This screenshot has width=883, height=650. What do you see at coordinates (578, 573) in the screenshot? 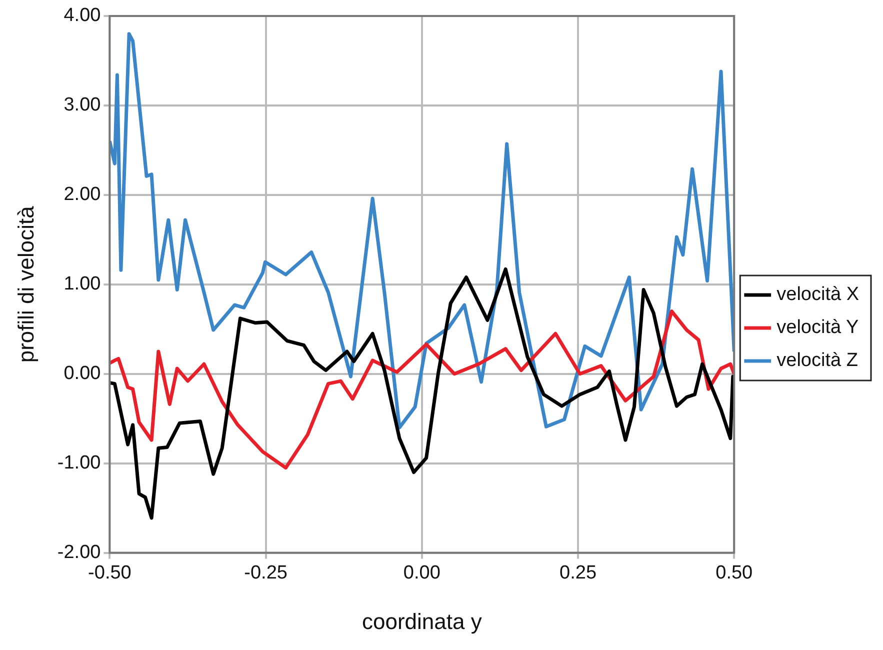
I see `x-tick-label: 0.25` at bounding box center [578, 573].